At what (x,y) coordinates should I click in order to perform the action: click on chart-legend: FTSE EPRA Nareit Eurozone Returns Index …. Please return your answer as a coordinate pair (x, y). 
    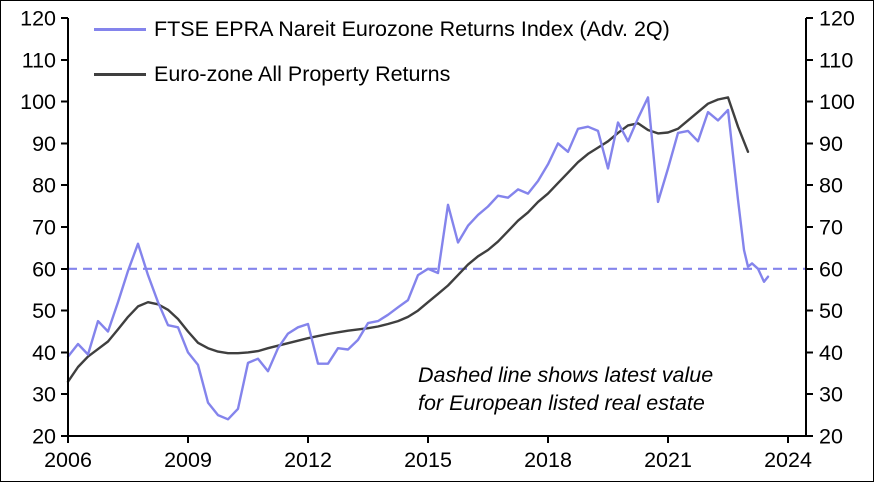
    Looking at the image, I should click on (382, 62).